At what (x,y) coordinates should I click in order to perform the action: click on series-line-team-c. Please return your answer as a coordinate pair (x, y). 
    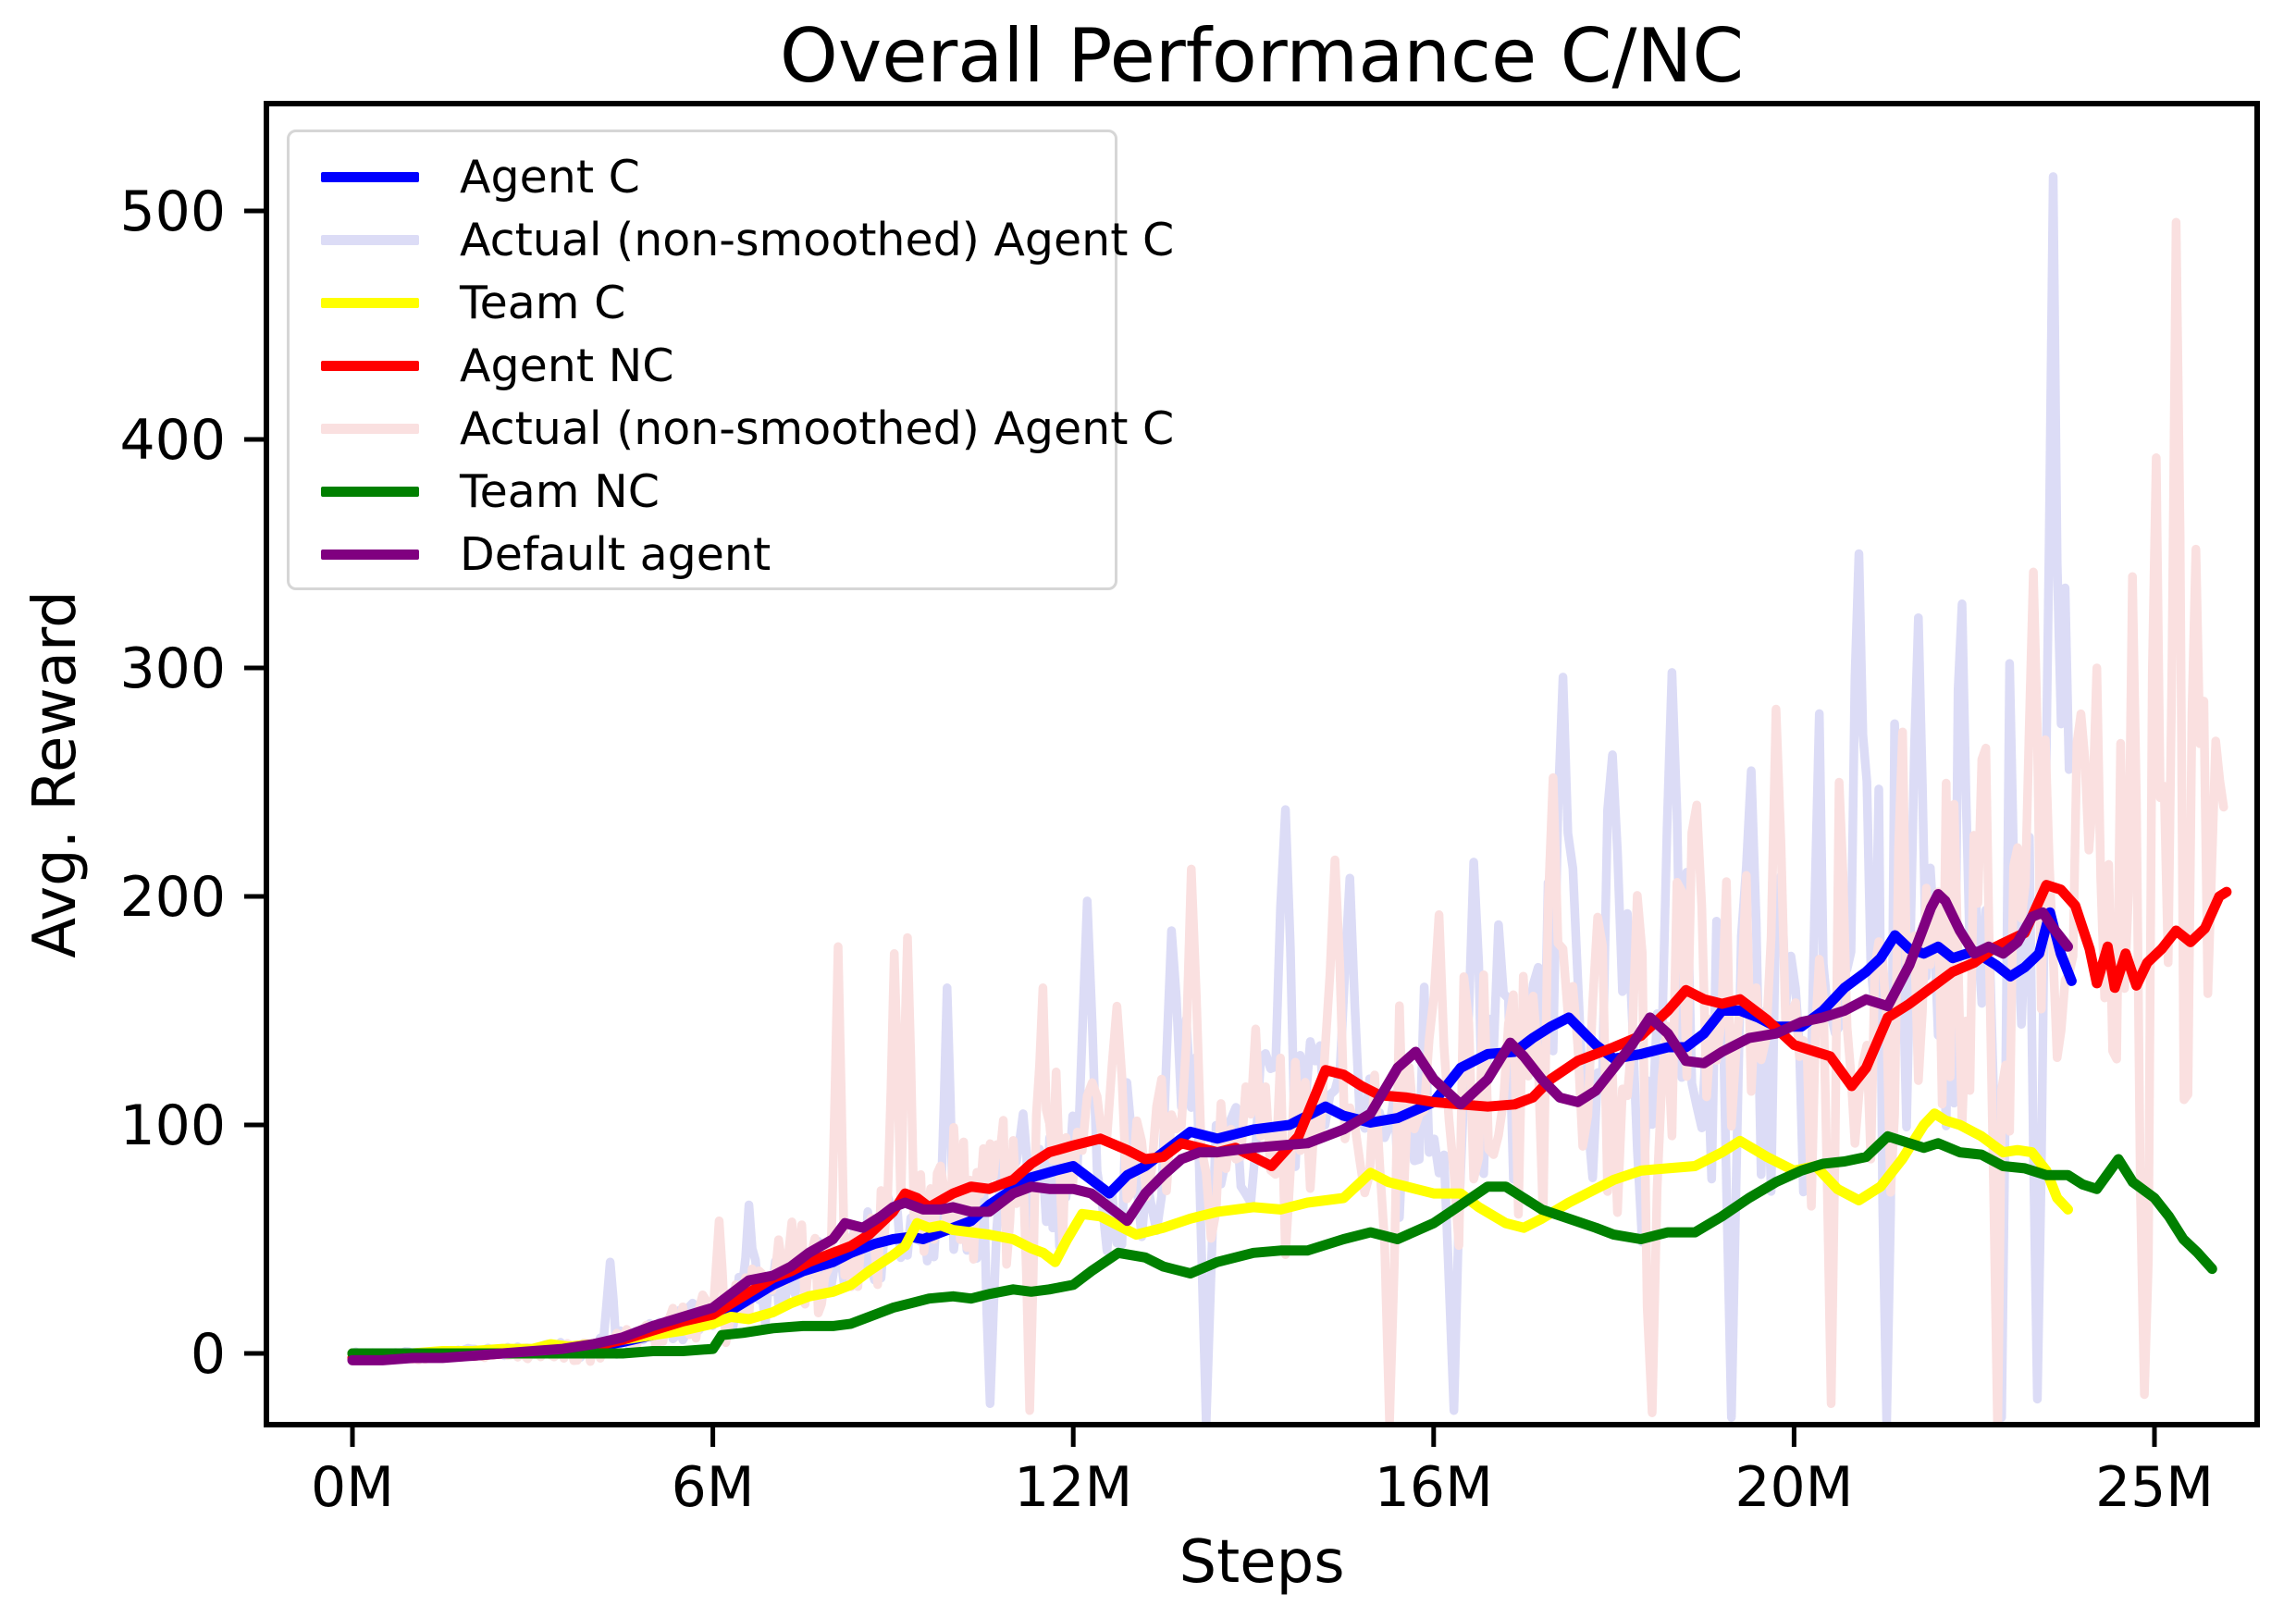
    Looking at the image, I should click on (1210, 1233).